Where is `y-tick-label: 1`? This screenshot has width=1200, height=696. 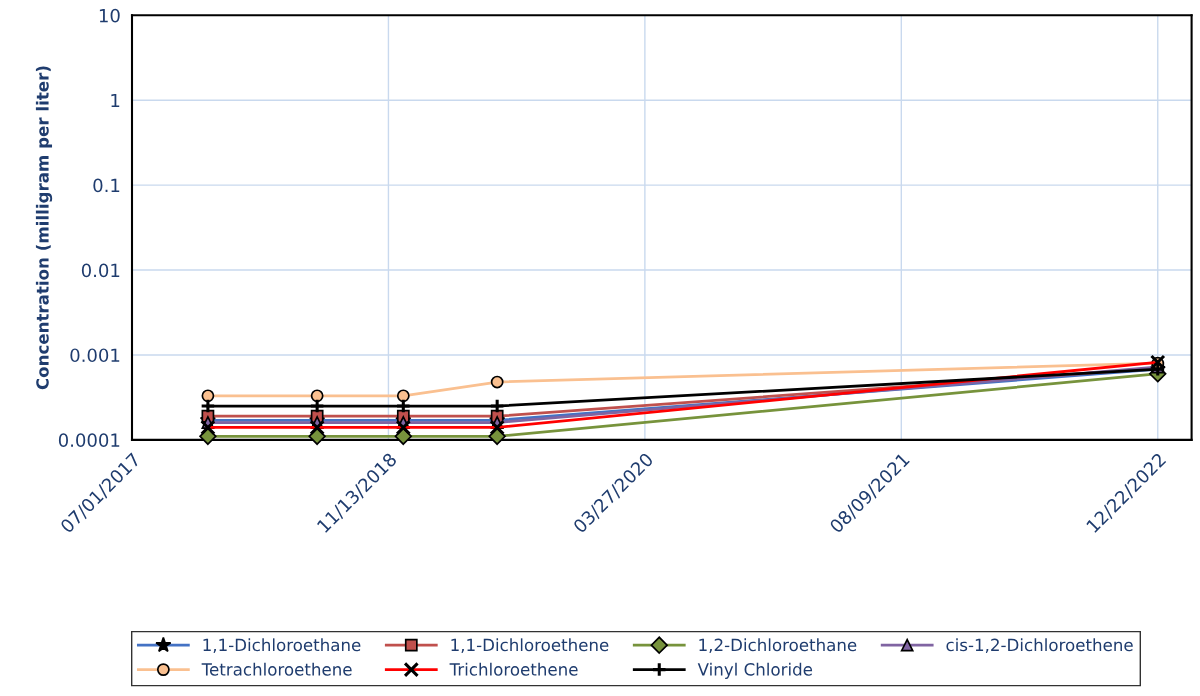
y-tick-label: 1 is located at coordinates (115, 100).